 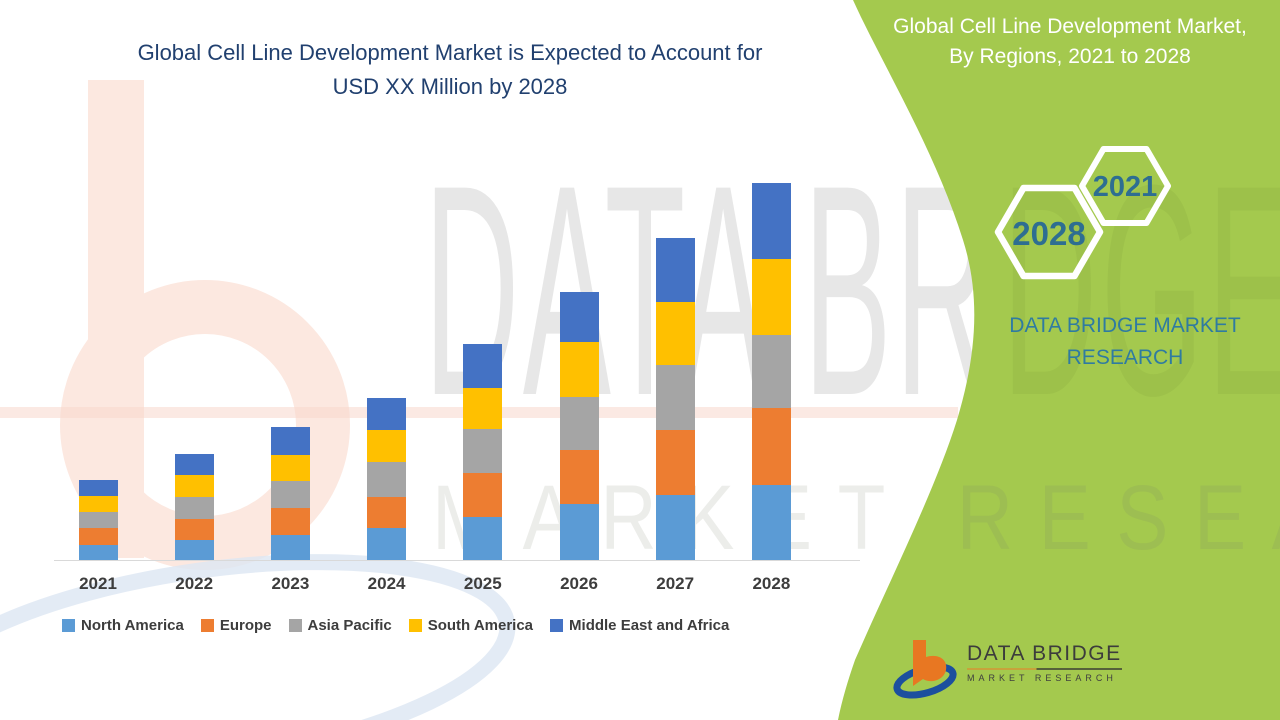 I want to click on bar-2027-segment-north-america, so click(x=675, y=527).